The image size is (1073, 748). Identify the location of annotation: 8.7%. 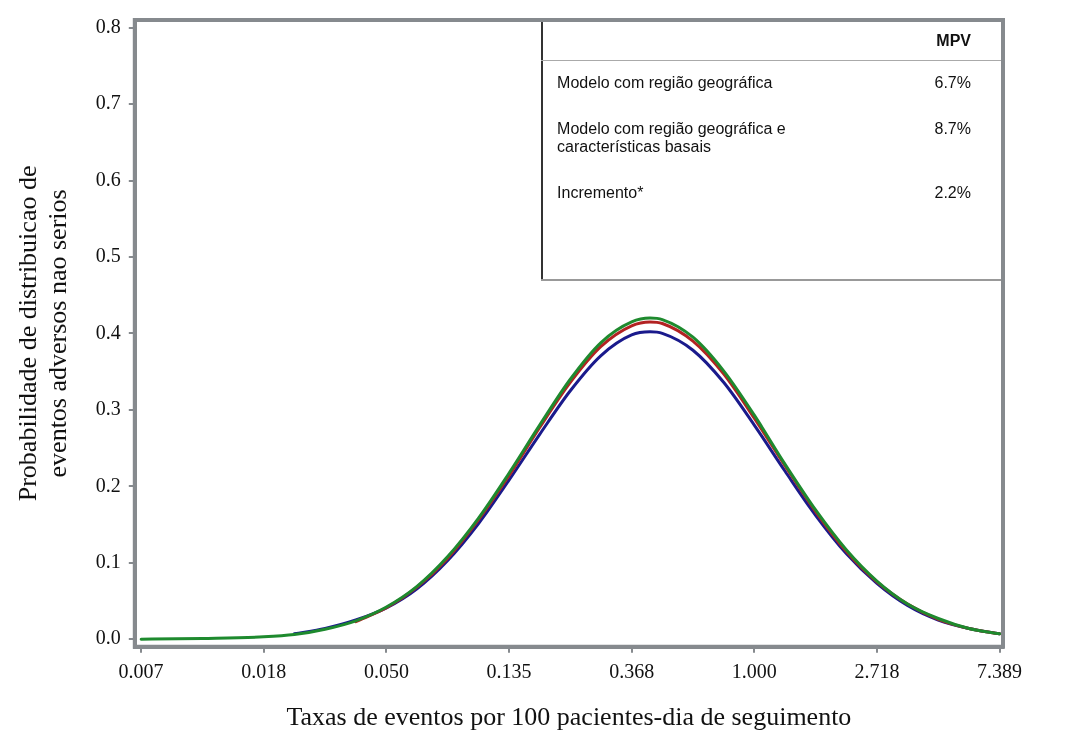
(952, 129).